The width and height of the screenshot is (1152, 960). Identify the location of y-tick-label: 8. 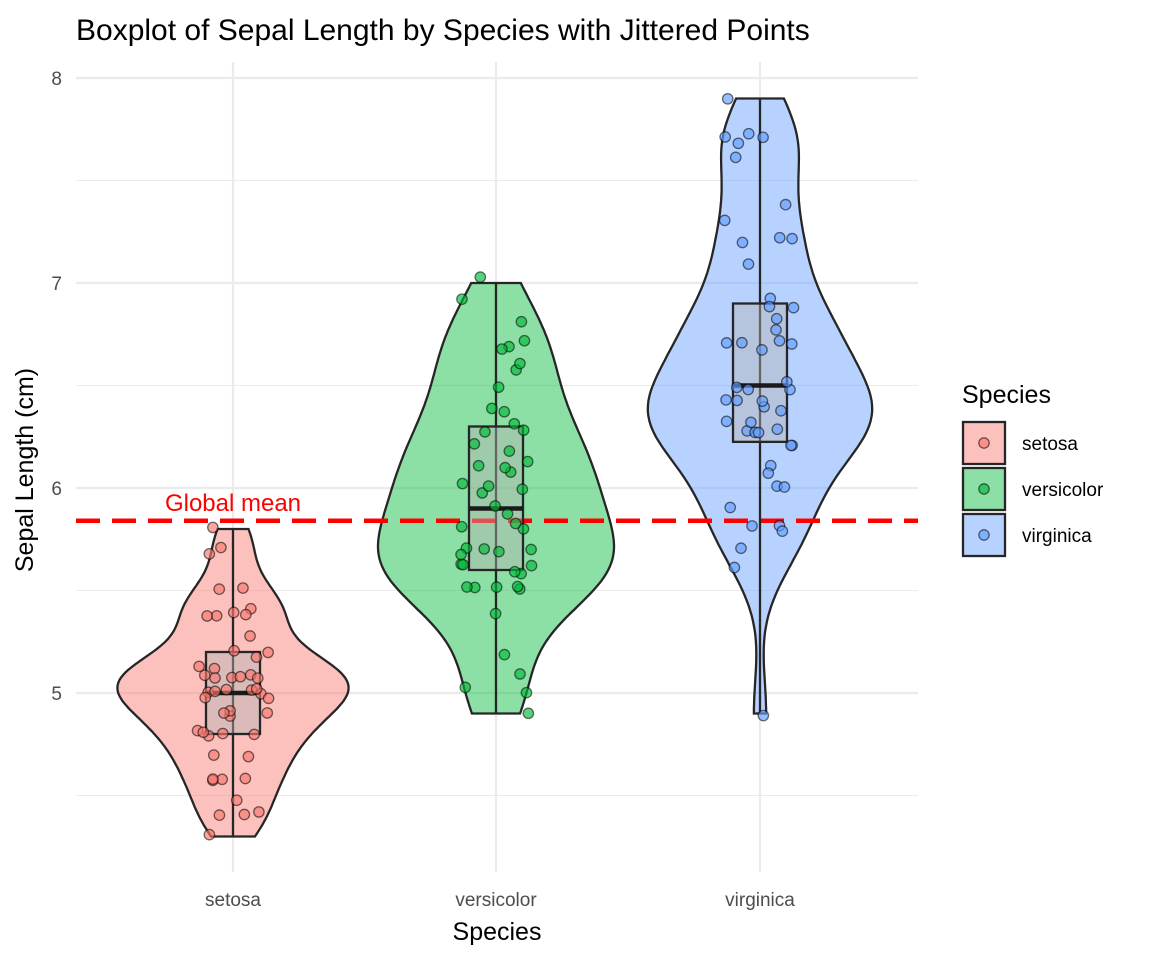
(56, 79).